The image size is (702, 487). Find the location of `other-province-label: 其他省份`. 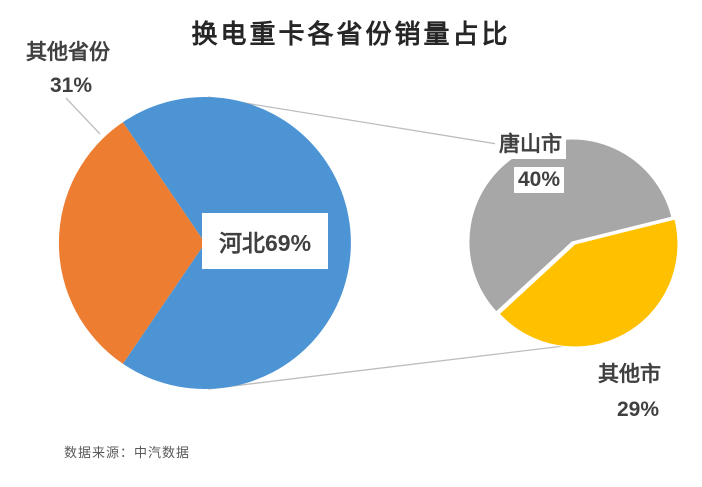

other-province-label: 其他省份 is located at coordinates (68, 52).